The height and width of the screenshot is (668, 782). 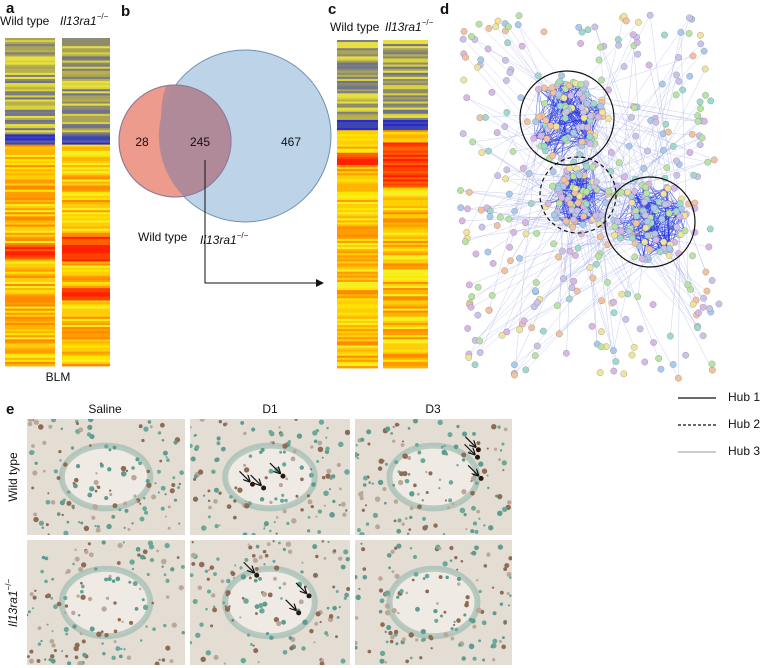 I want to click on legend-label: Hub 2, so click(x=744, y=424).